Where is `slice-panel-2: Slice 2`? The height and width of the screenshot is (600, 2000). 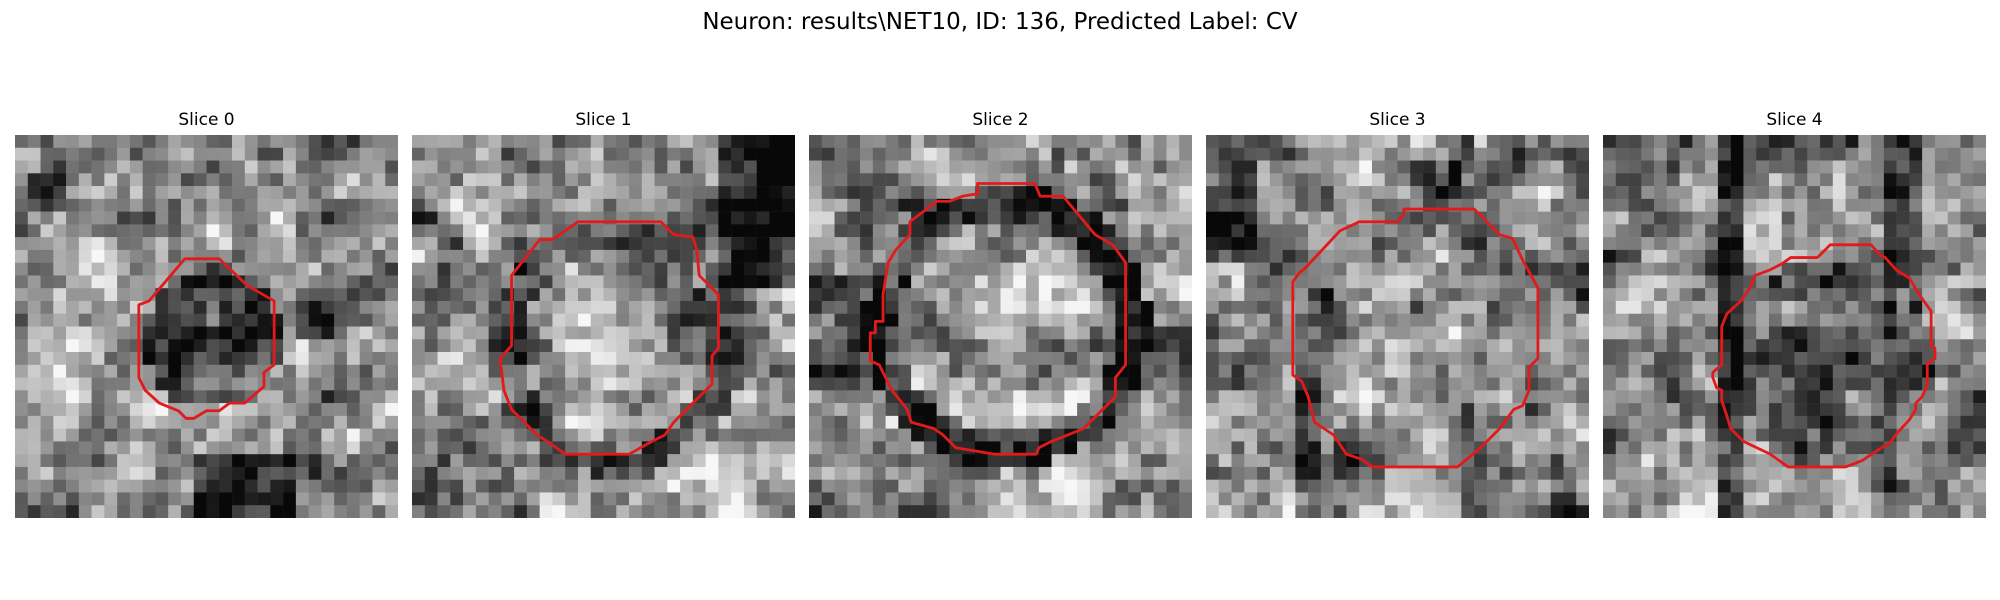
slice-panel-2: Slice 2 is located at coordinates (1000, 318).